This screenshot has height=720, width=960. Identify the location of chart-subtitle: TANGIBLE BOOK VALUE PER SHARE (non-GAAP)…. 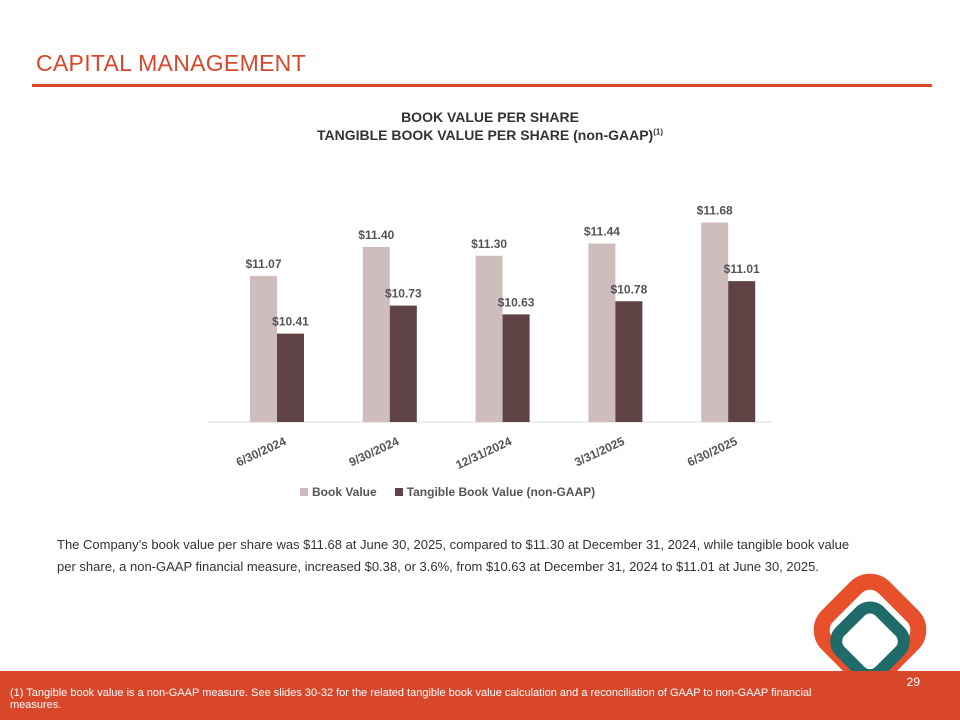
(490, 135).